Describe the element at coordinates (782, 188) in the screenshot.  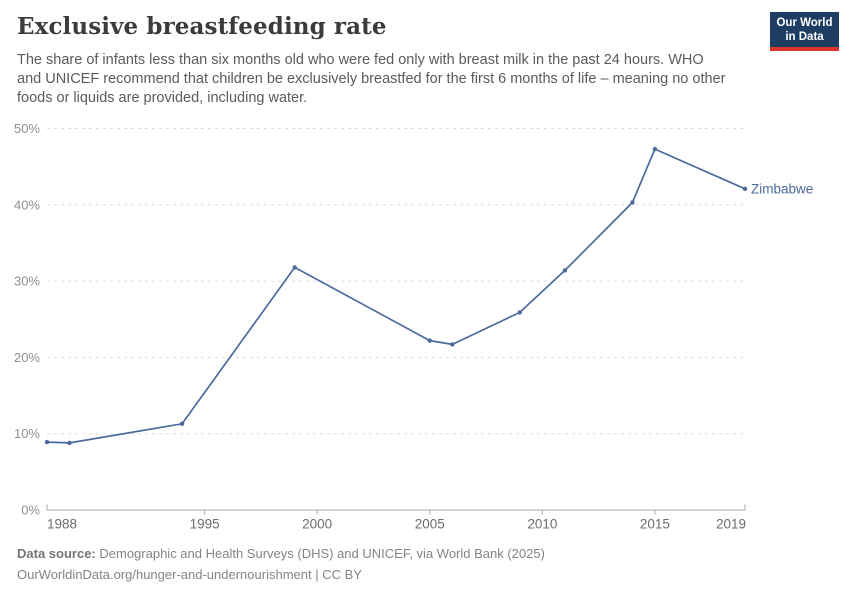
I see `series-end-label: Zimbabwe` at that location.